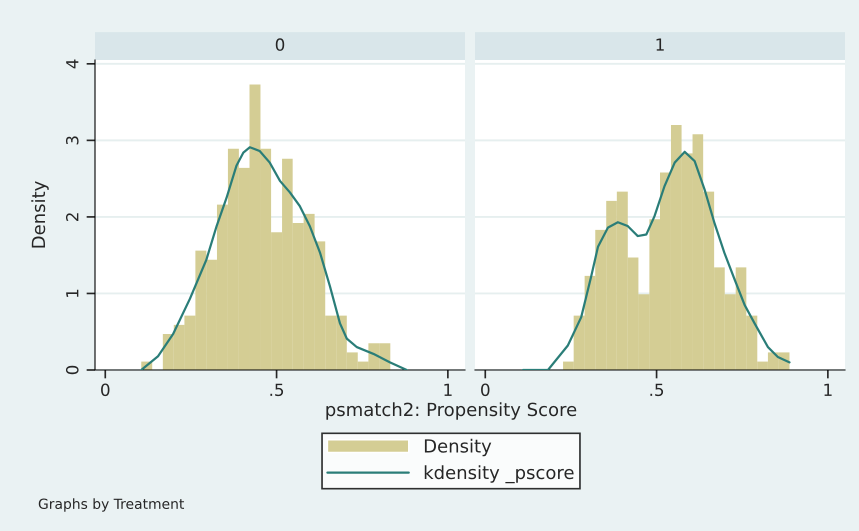 Image resolution: width=859 pixels, height=531 pixels. What do you see at coordinates (72, 293) in the screenshot?
I see `y-tick-label: 1` at bounding box center [72, 293].